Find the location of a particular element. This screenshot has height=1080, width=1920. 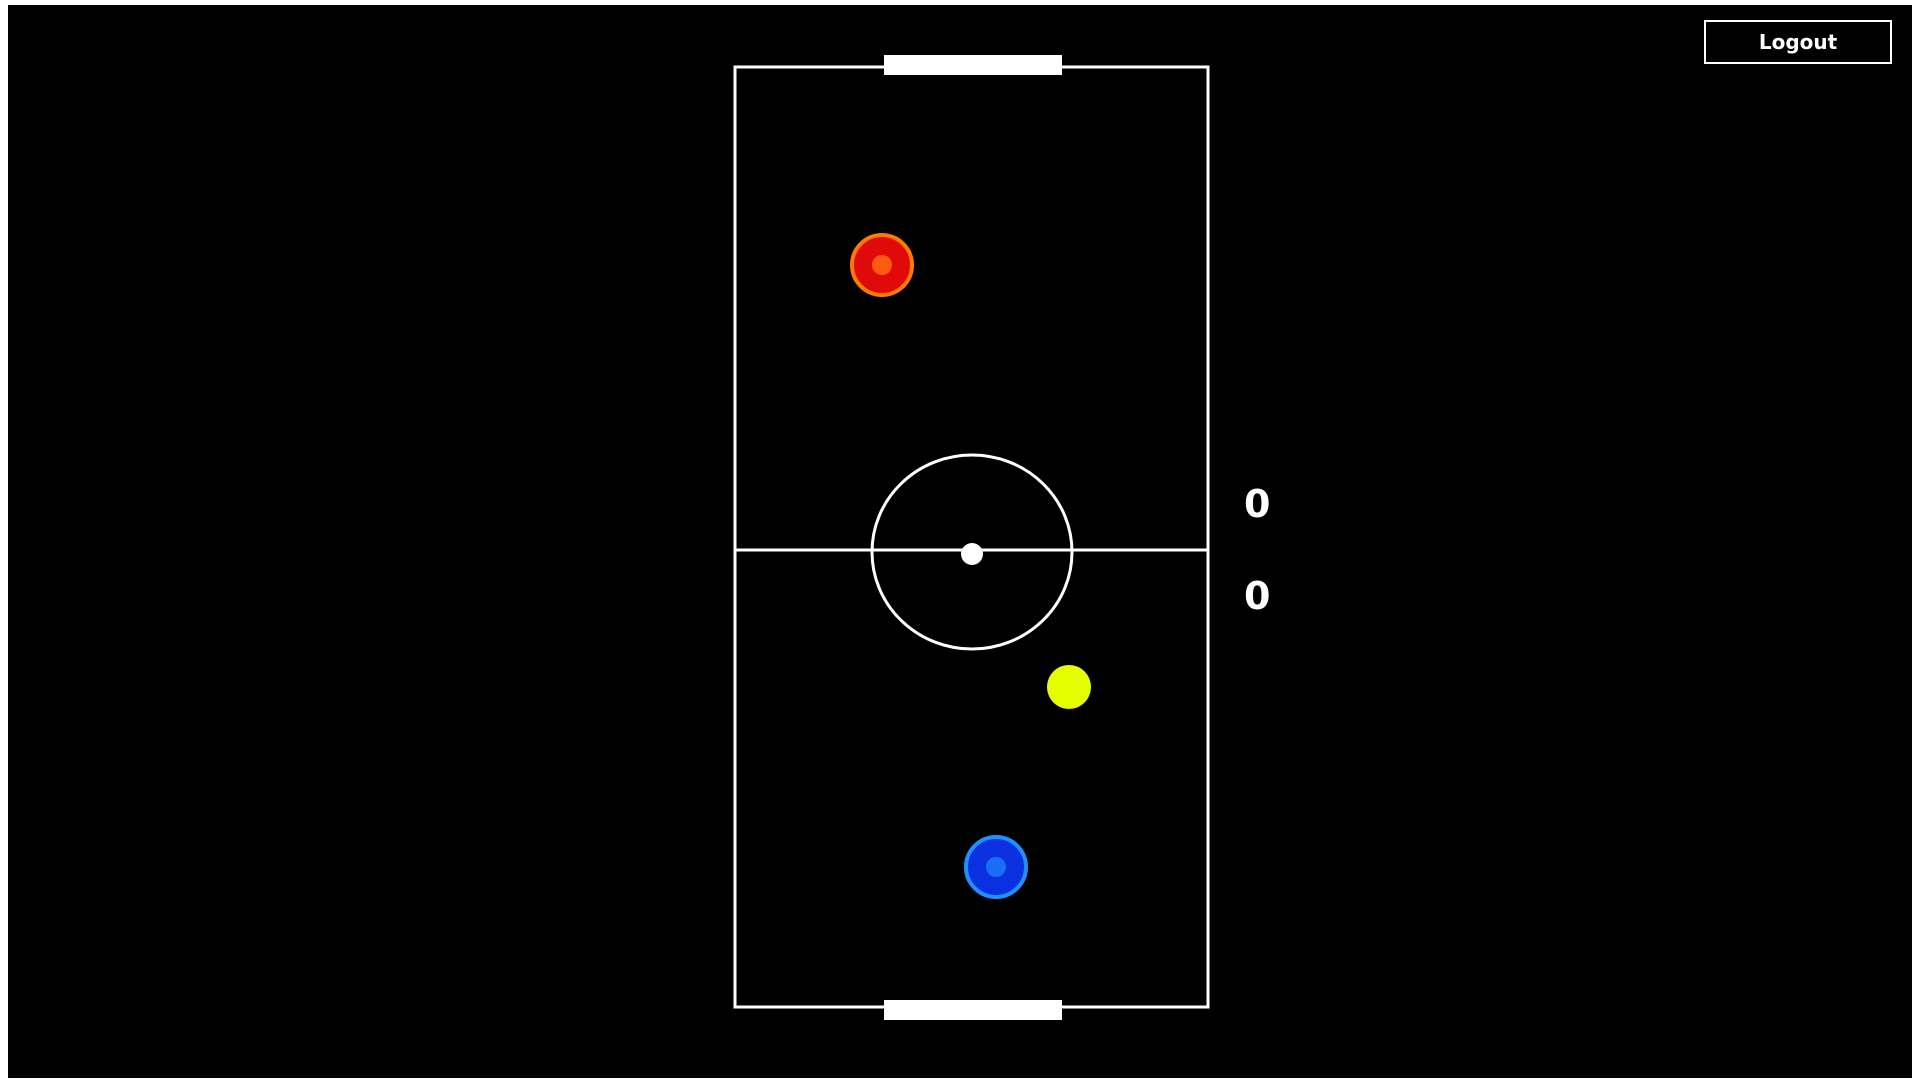

player-score: 0 is located at coordinates (1257, 596).